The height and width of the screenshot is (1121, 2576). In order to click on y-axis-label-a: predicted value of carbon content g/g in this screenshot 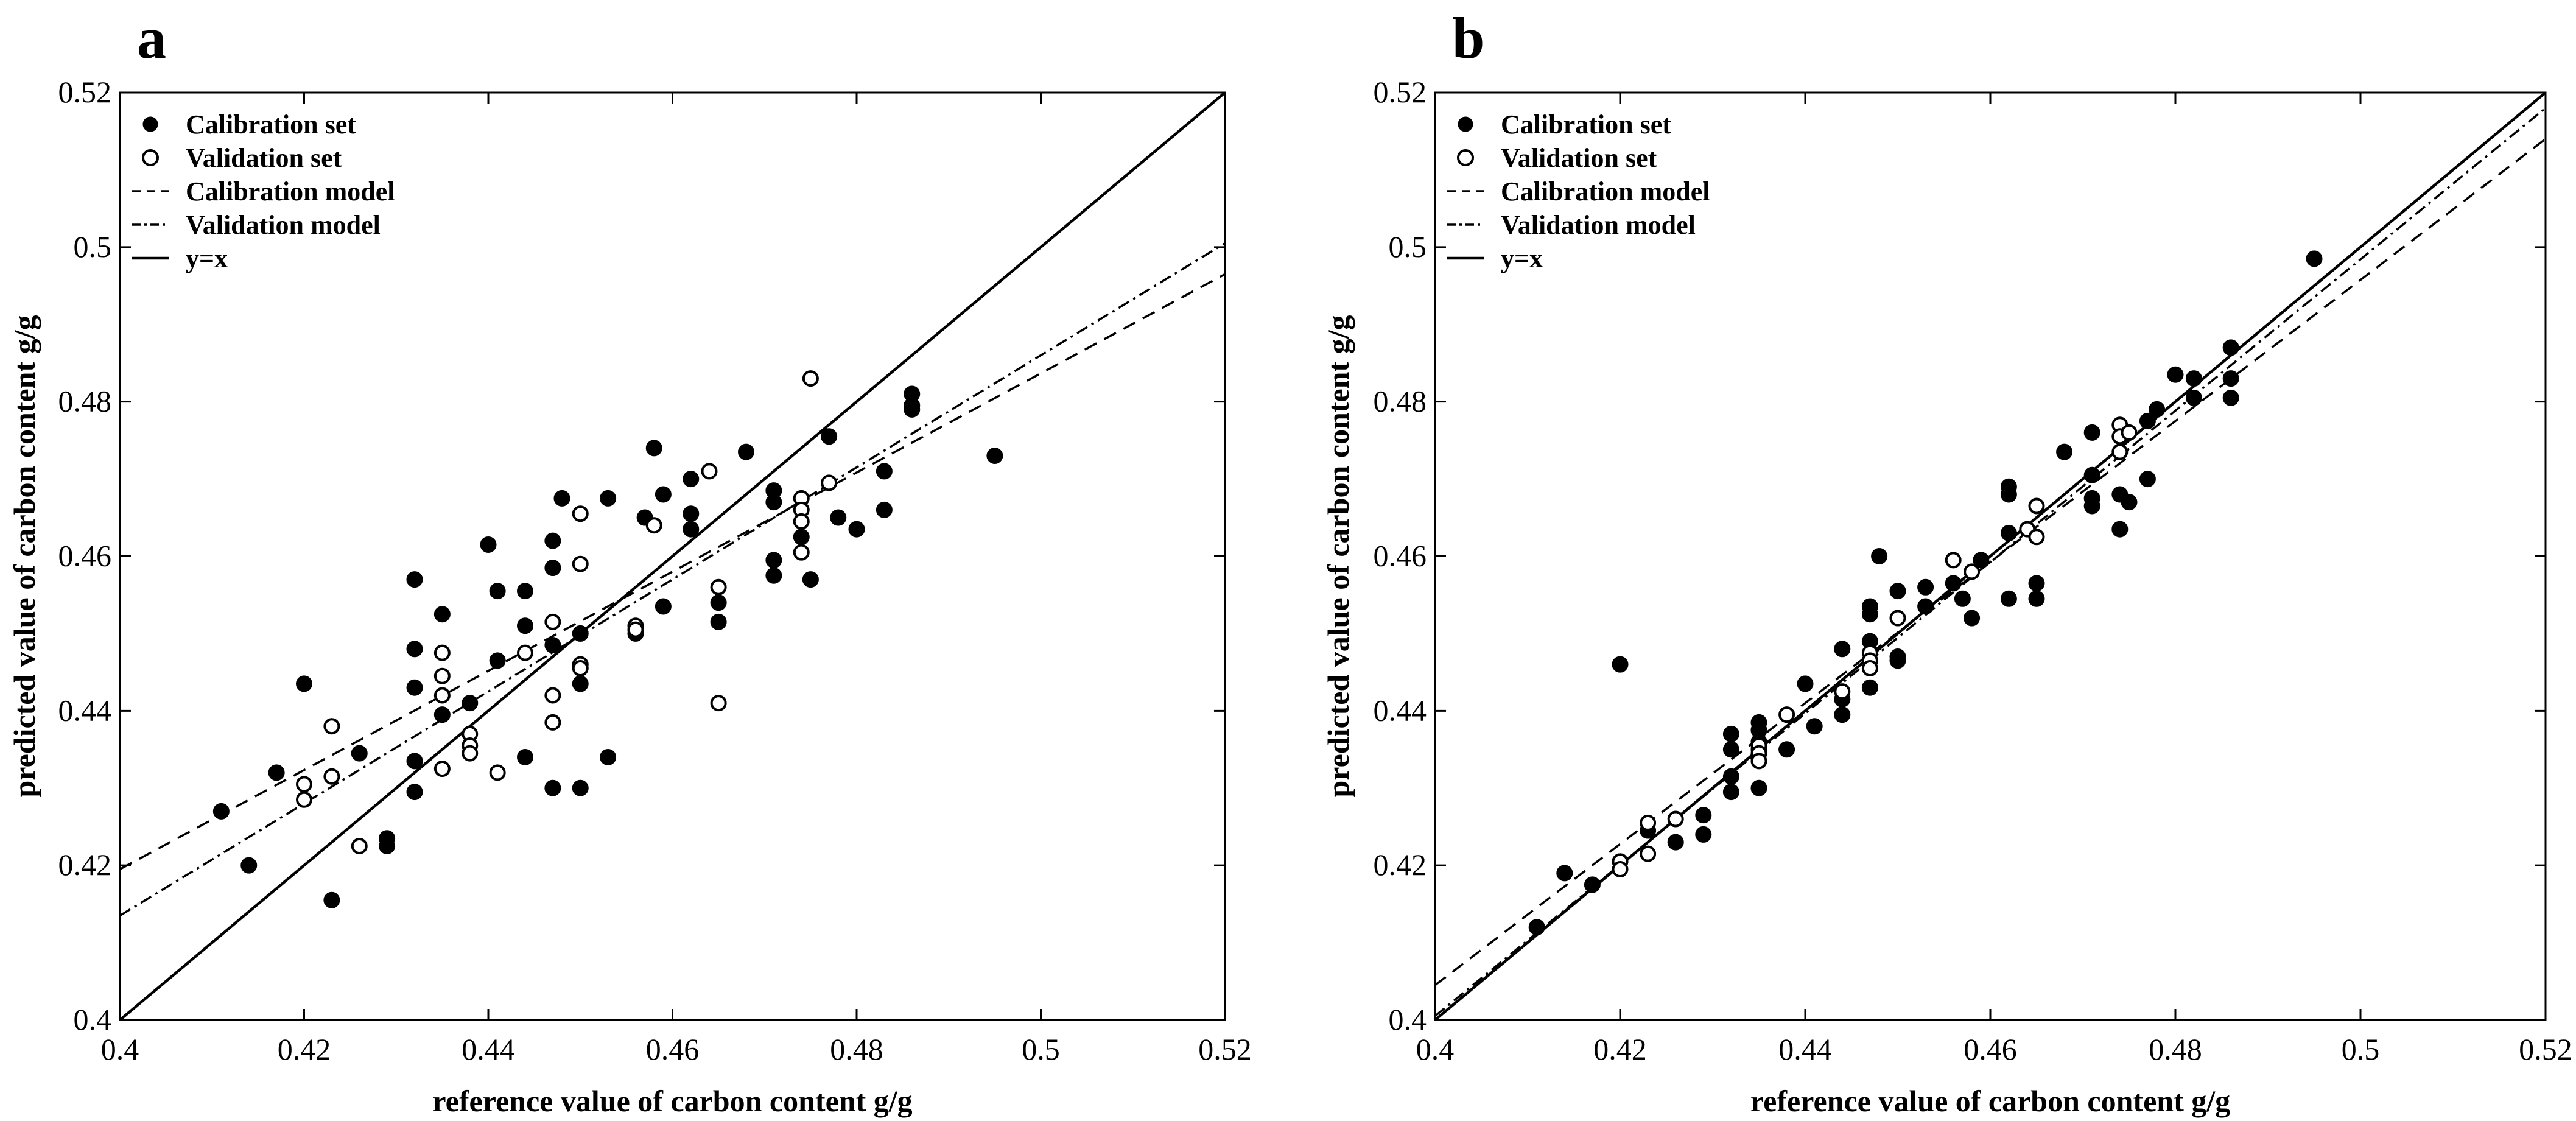, I will do `click(24, 556)`.